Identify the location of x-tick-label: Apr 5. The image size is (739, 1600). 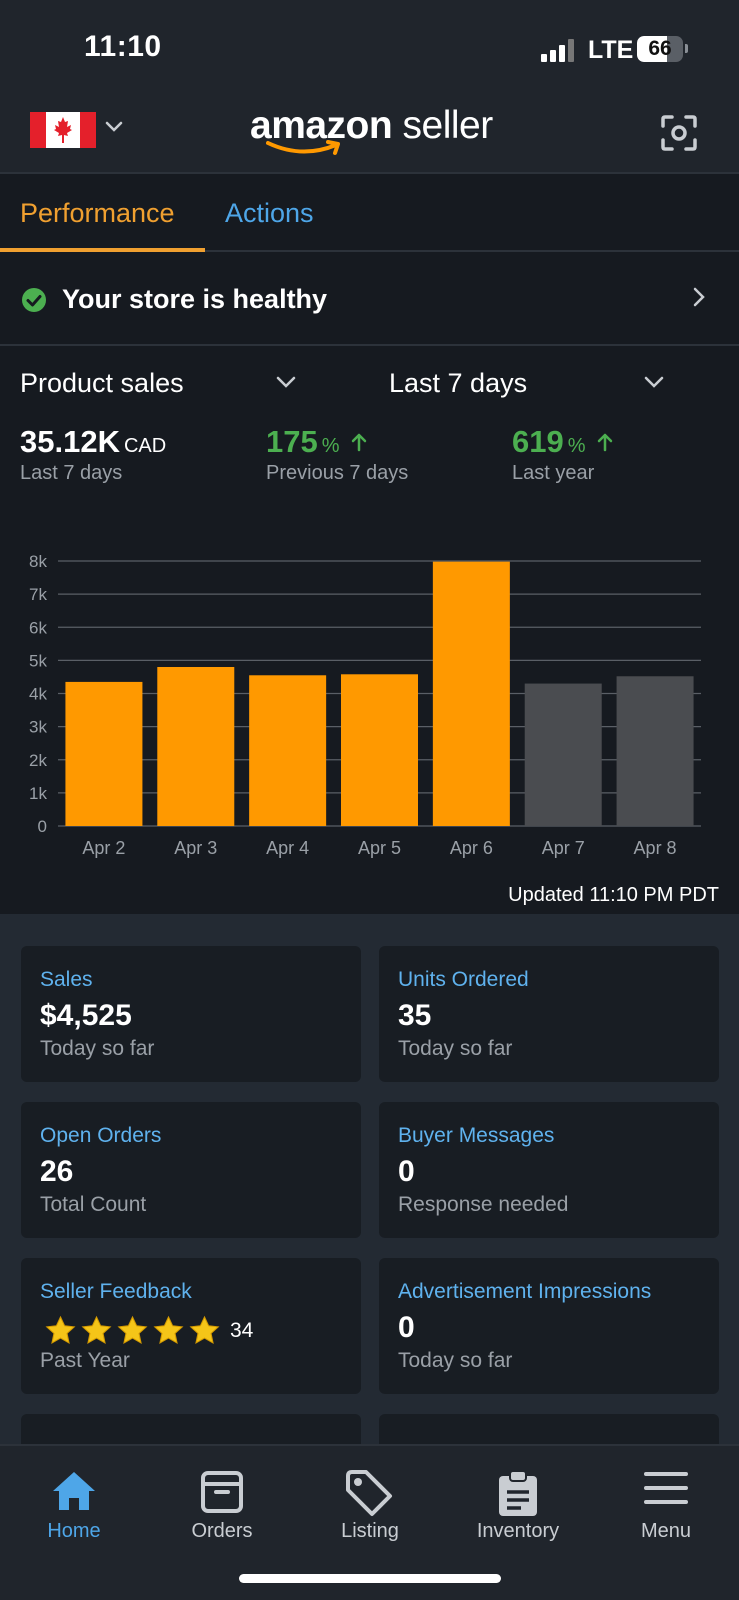
(379, 848).